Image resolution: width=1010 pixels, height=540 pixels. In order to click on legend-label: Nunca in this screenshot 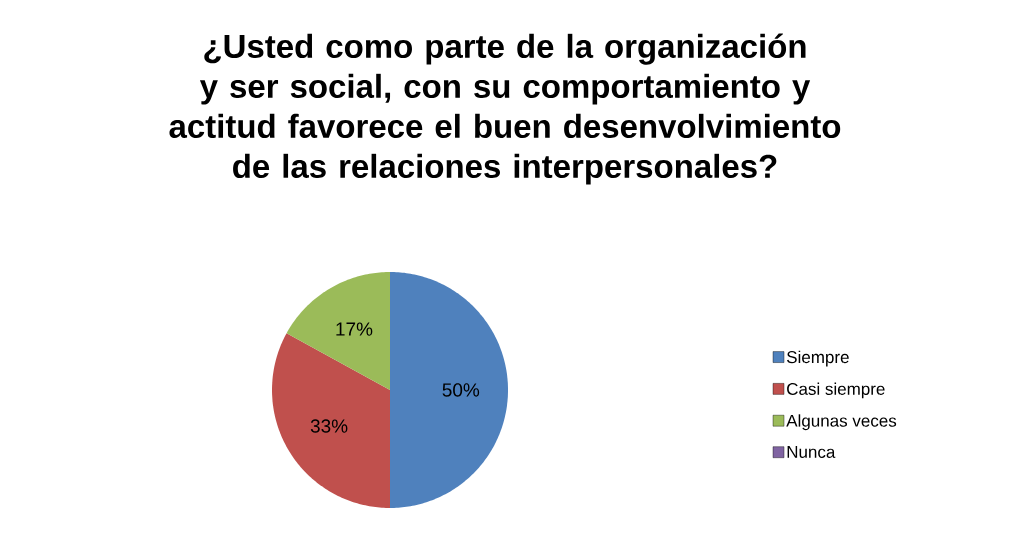, I will do `click(811, 452)`.